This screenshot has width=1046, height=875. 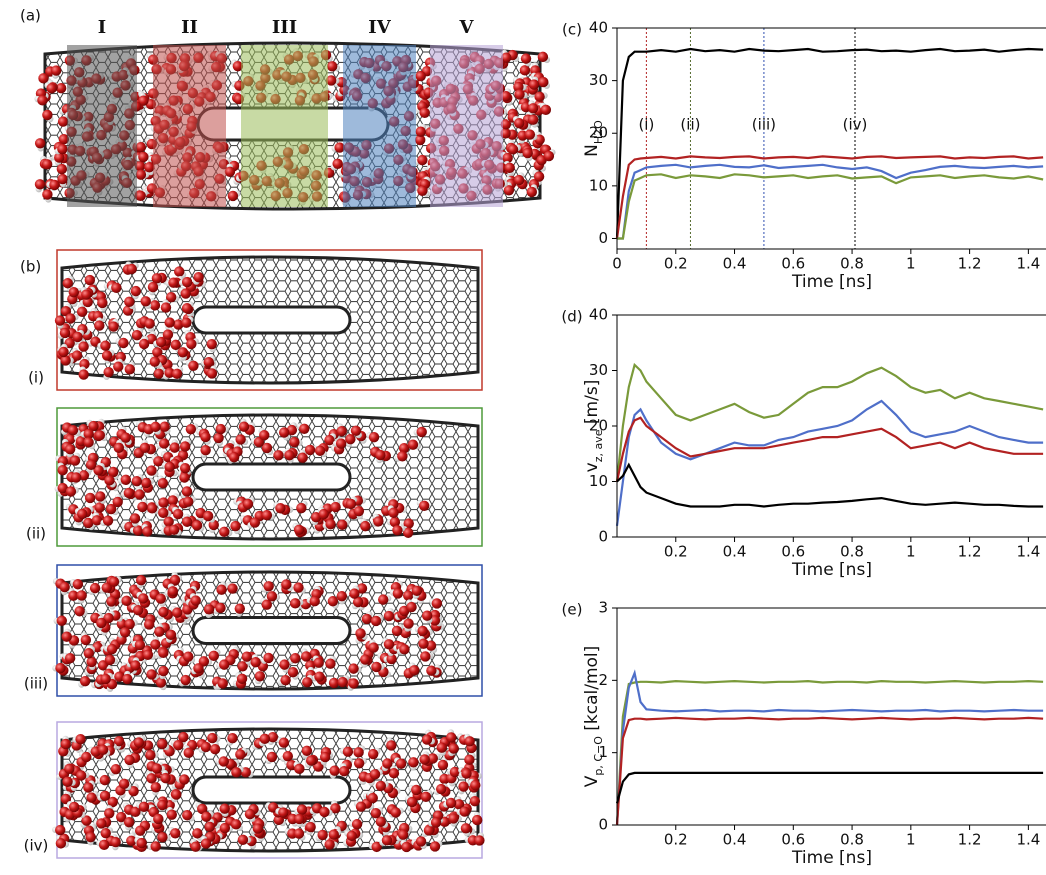 What do you see at coordinates (36, 378) in the screenshot?
I see `snapshot-label: (i)` at bounding box center [36, 378].